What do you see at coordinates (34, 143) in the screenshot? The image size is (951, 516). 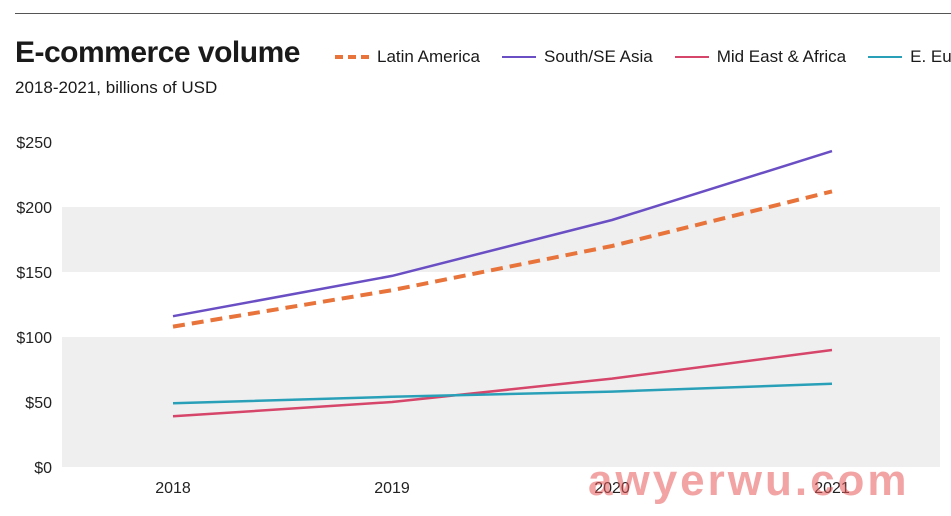 I see `y-tick-label: $250` at bounding box center [34, 143].